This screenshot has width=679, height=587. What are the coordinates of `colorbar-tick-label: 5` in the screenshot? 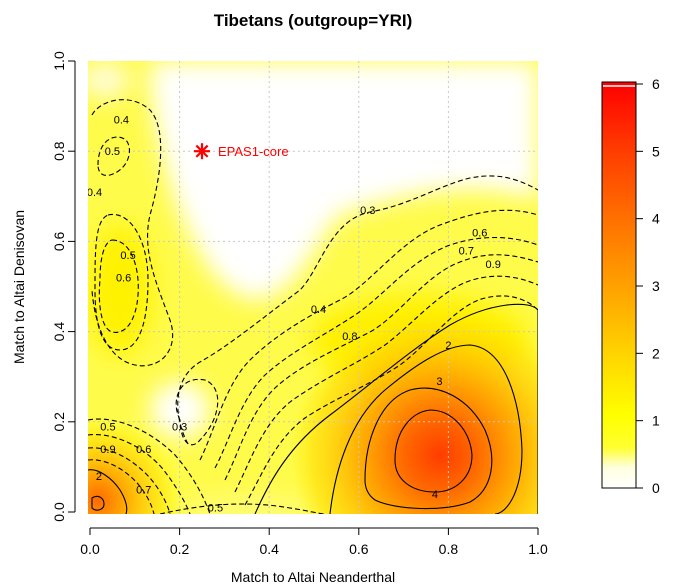 It's located at (656, 151).